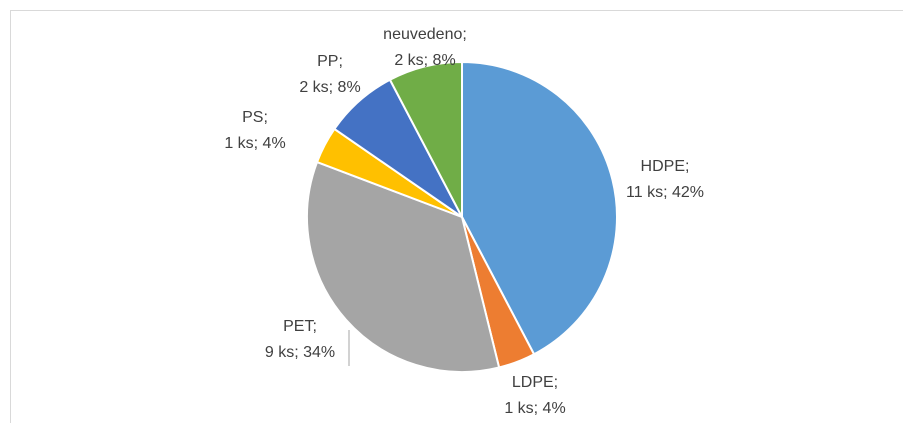 This screenshot has height=423, width=903. I want to click on slice-category-label: neuvedeno;, so click(425, 34).